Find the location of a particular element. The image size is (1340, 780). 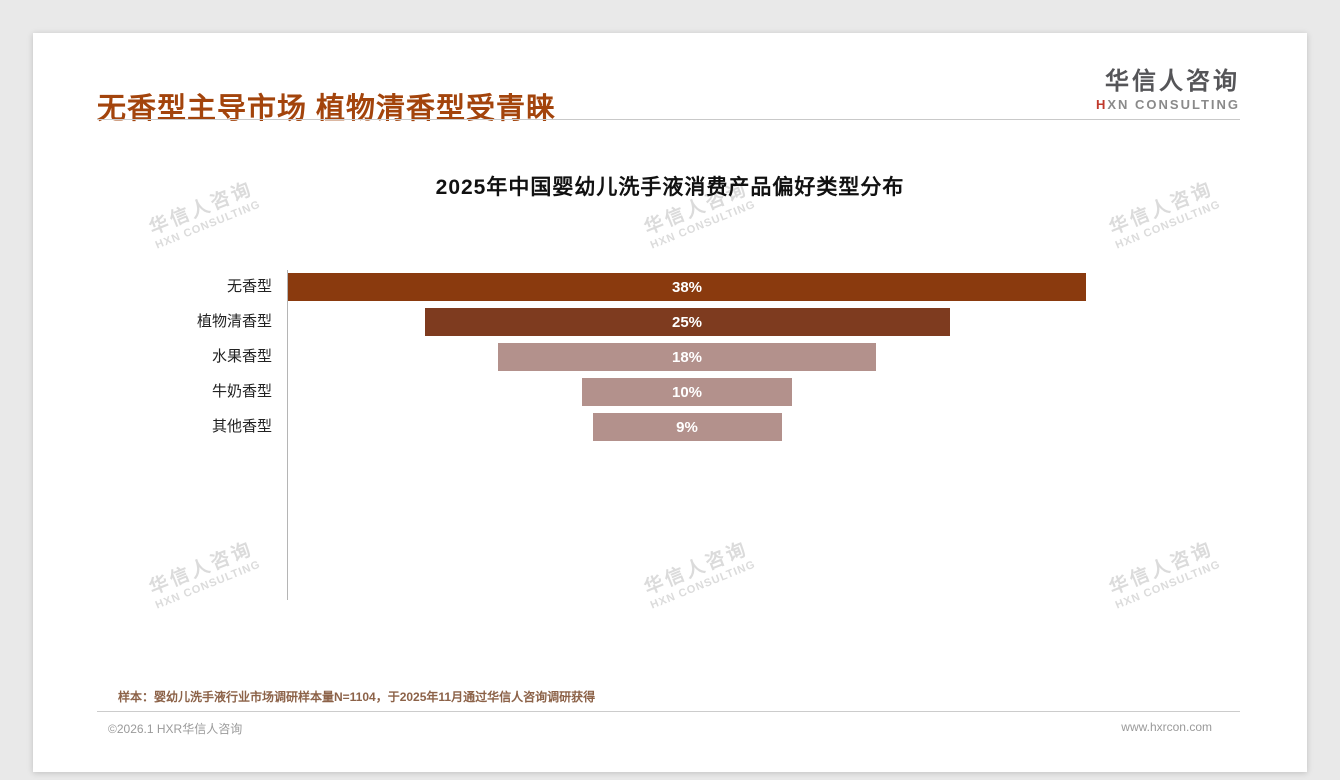

bar: 10% is located at coordinates (687, 392).